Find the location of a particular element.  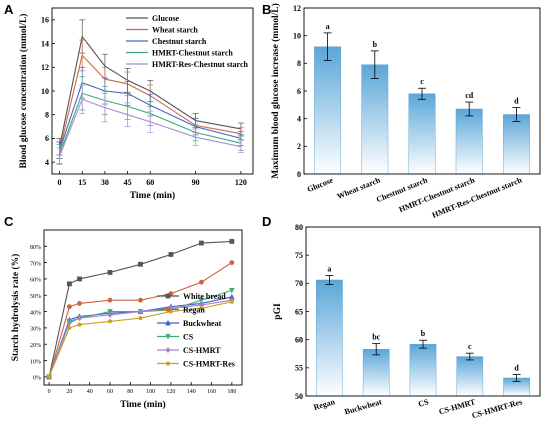

category-label: HMRT-Res-Chestnut starch is located at coordinates (477, 197).